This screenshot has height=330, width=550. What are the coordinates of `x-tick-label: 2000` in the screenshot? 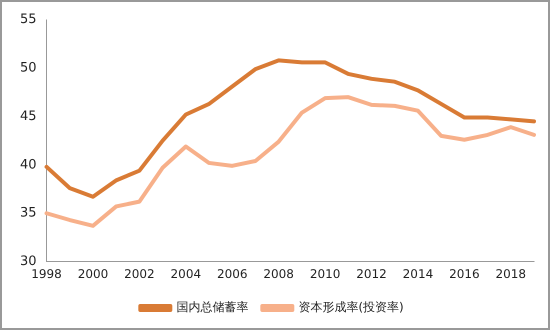 It's located at (93, 273).